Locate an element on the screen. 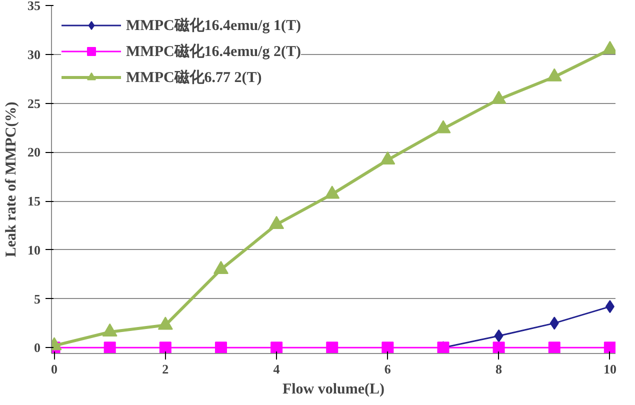  y-tick-label: 20 is located at coordinates (34, 152).